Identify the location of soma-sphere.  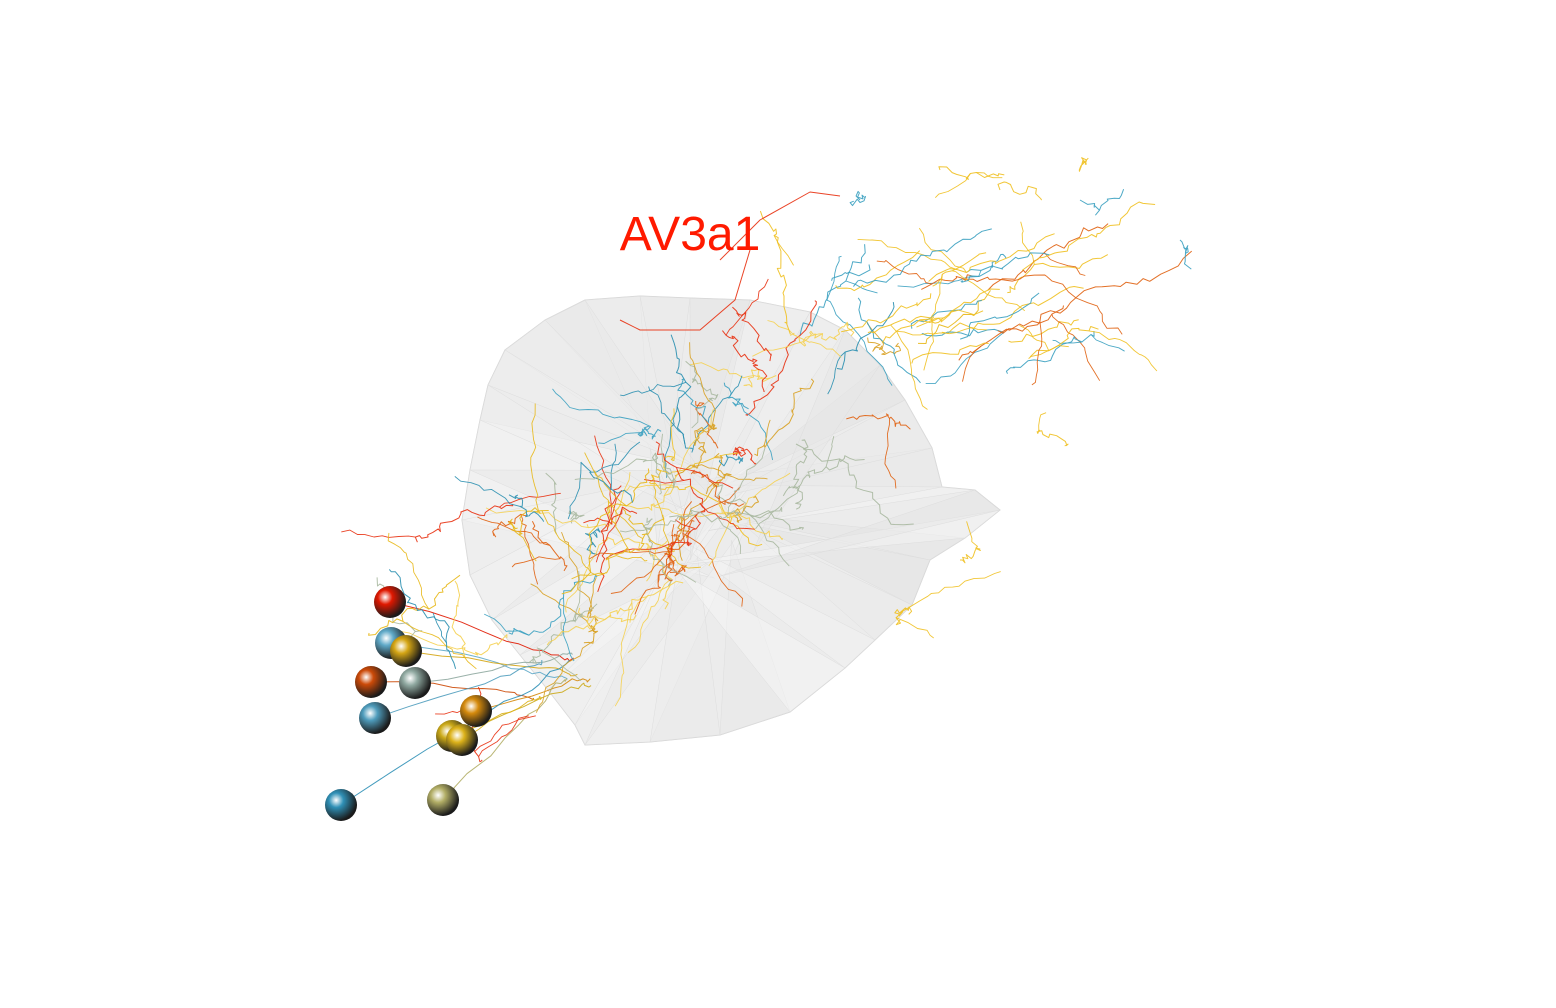
(341, 805).